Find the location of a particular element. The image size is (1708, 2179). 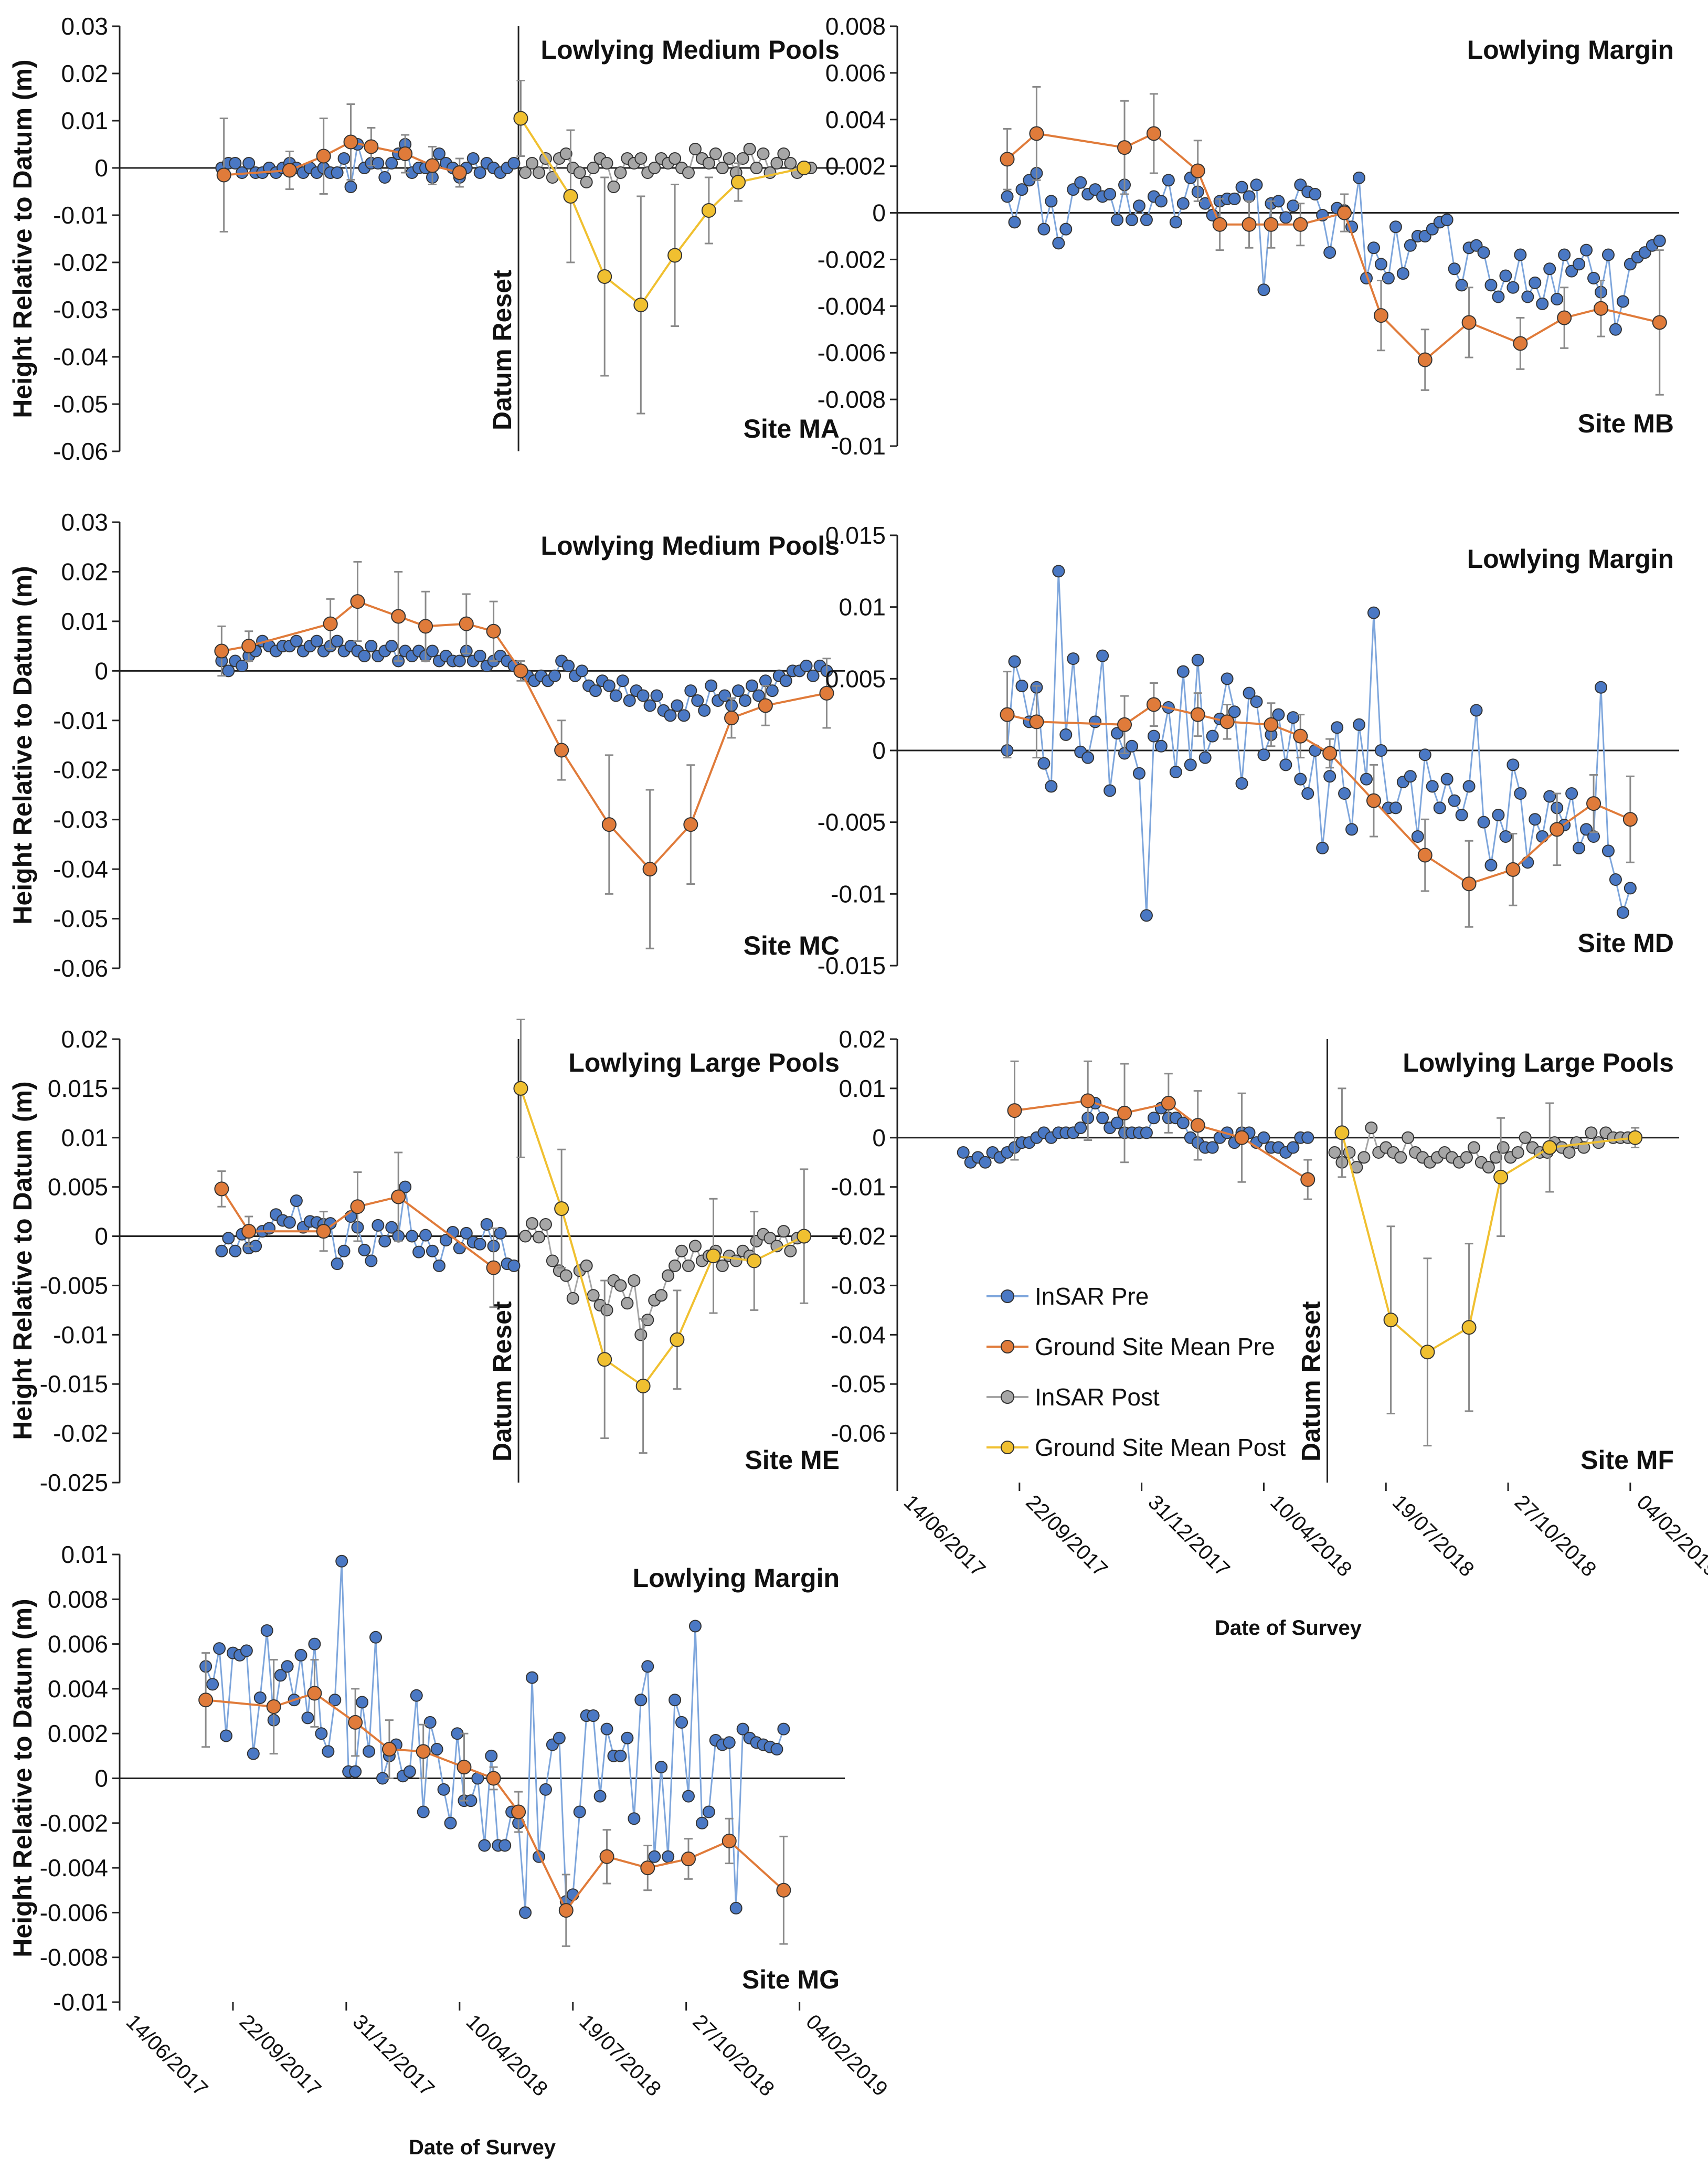

series-ground-site-mean-post is located at coordinates (662, 247).